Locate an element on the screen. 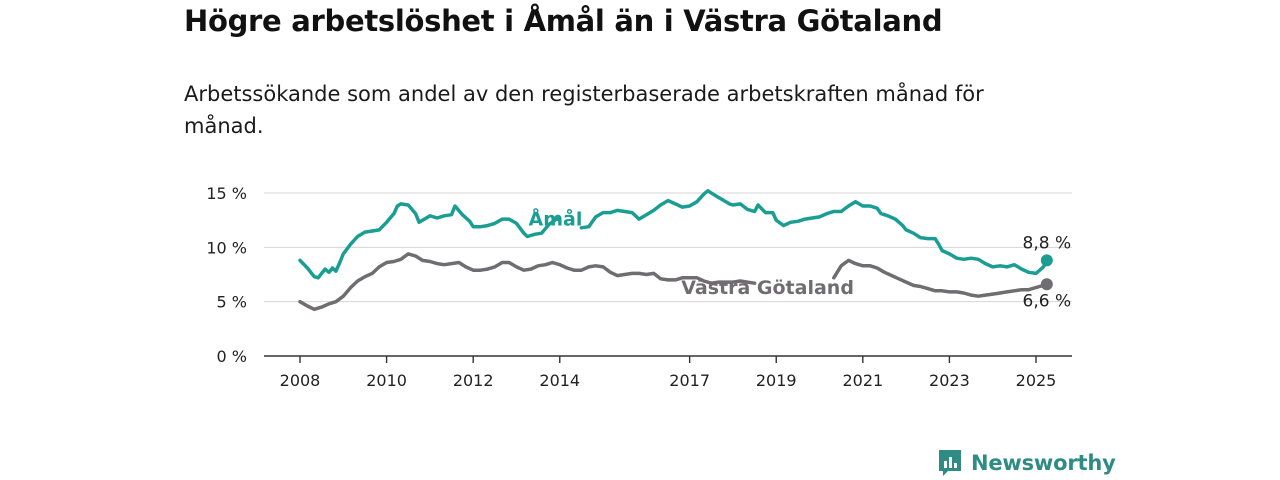  x-tick-label: 2010 is located at coordinates (386, 380).